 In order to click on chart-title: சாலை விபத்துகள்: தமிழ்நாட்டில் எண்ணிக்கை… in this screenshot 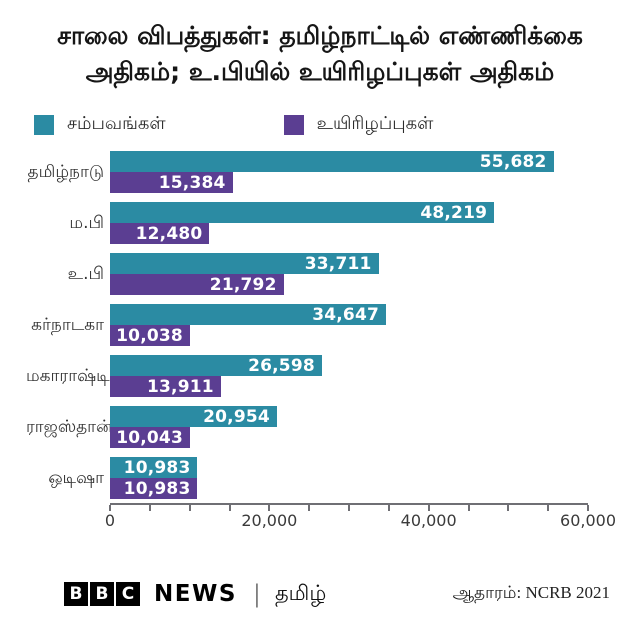, I will do `click(320, 53)`.